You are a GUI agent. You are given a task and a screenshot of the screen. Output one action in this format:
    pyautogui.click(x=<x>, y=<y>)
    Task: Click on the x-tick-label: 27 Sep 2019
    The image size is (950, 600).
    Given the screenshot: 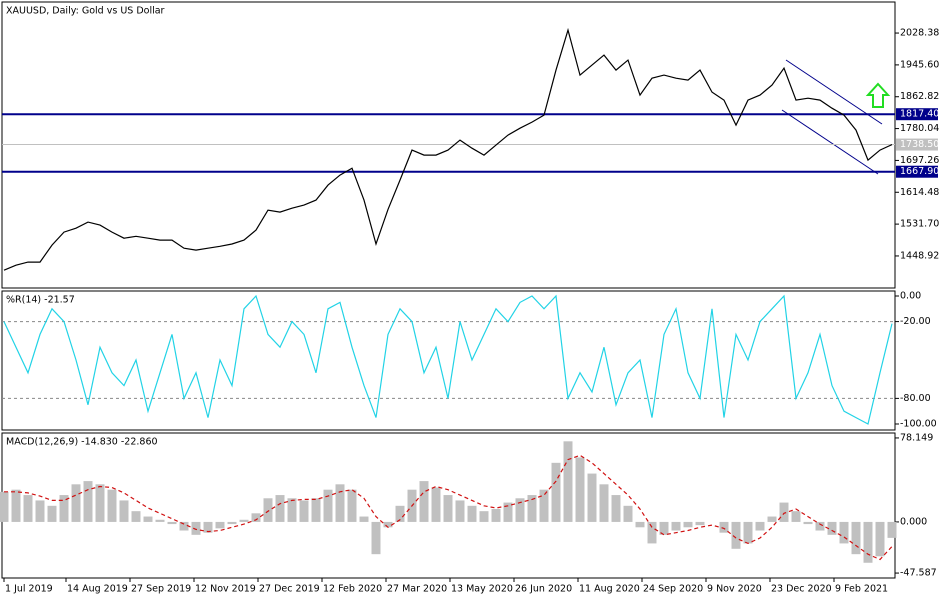 What is the action you would take?
    pyautogui.click(x=161, y=589)
    